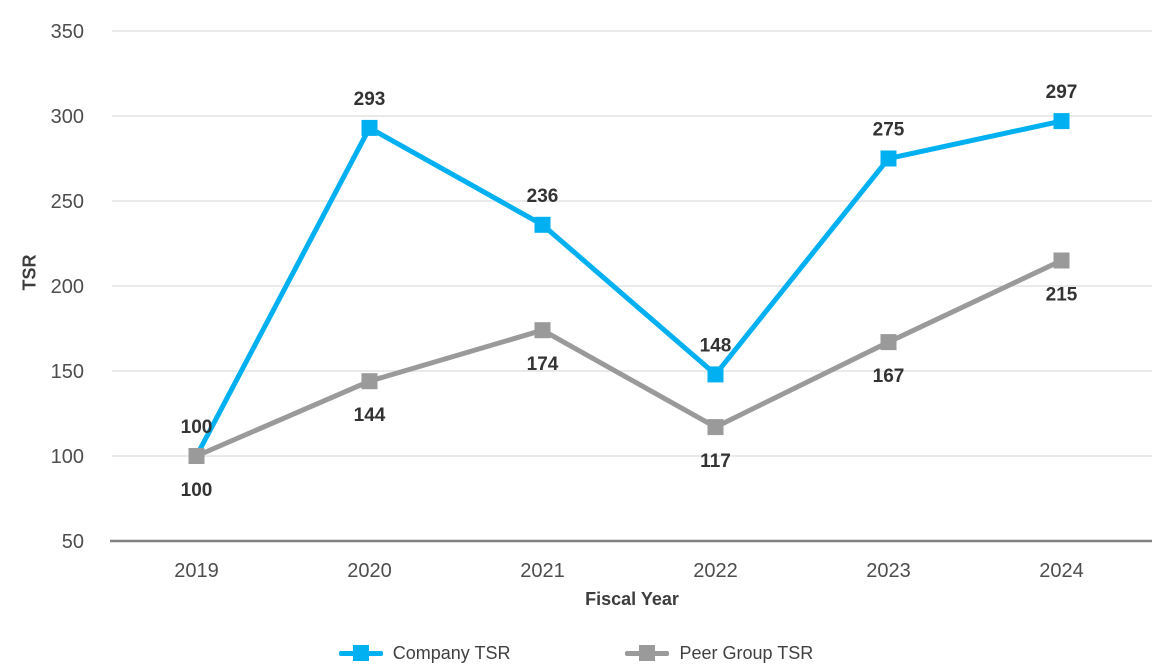 This screenshot has height=672, width=1152. Describe the element at coordinates (715, 461) in the screenshot. I see `data-label-peer-group-tsr: 117` at that location.